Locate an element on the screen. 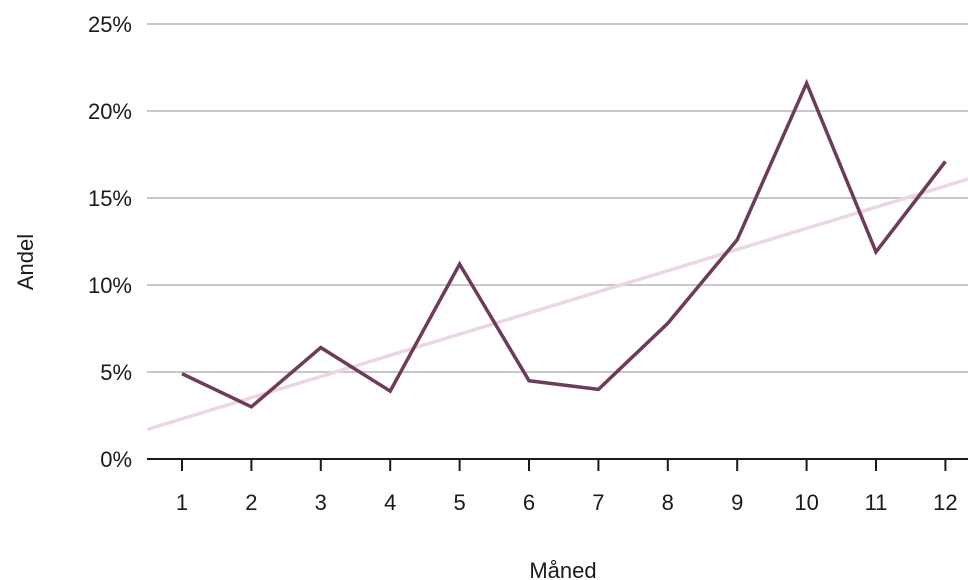  x-tick-label: 6 is located at coordinates (529, 502).